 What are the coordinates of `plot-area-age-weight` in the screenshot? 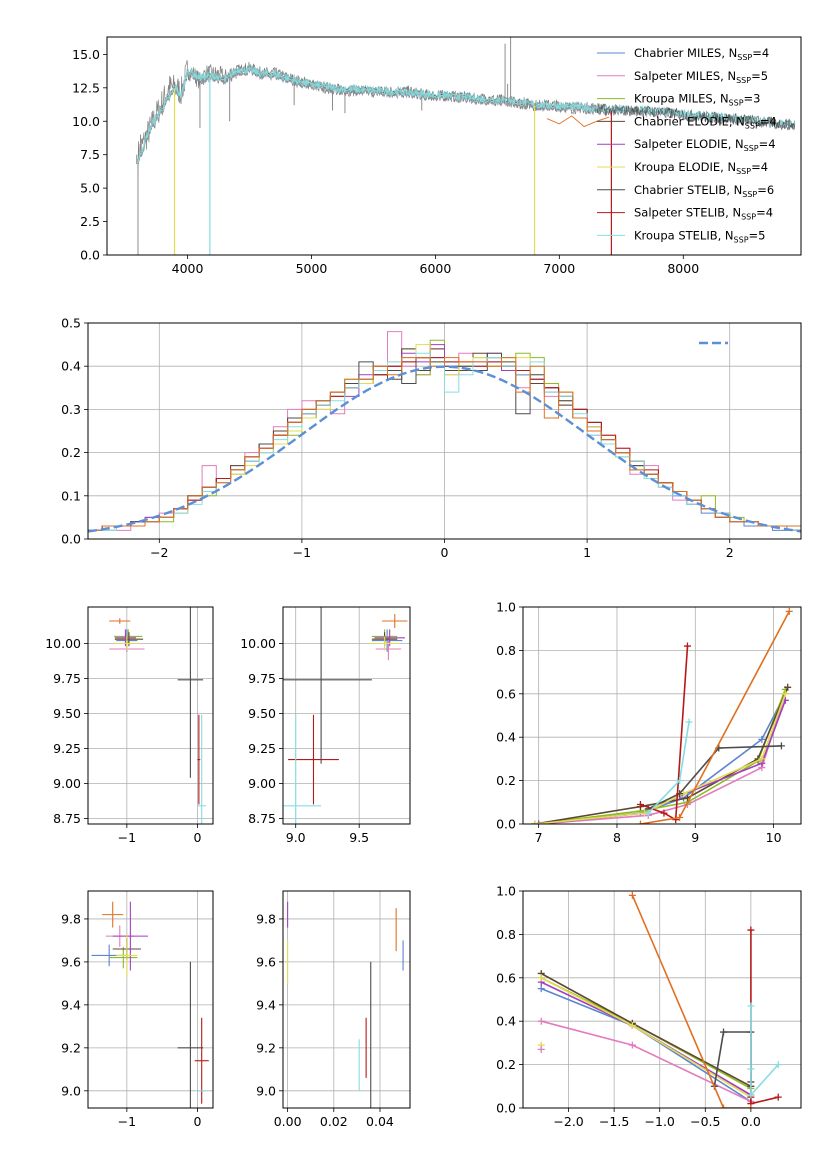 It's located at (662, 715).